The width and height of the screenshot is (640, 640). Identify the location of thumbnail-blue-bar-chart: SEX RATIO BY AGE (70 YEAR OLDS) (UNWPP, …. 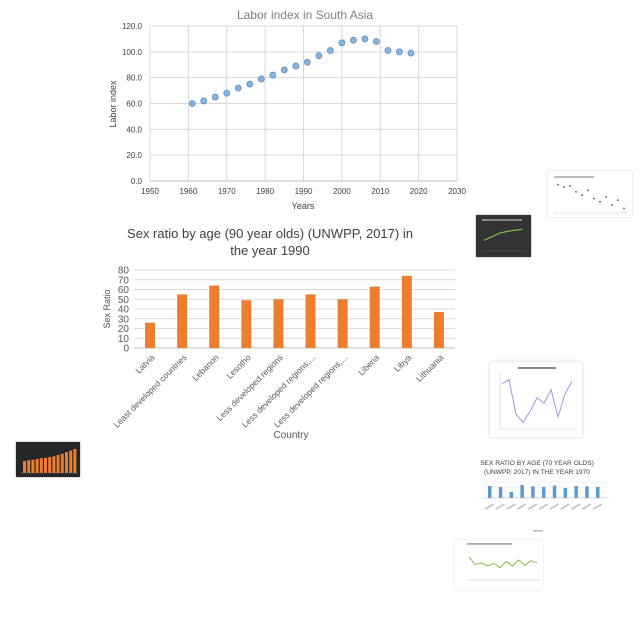
(537, 496).